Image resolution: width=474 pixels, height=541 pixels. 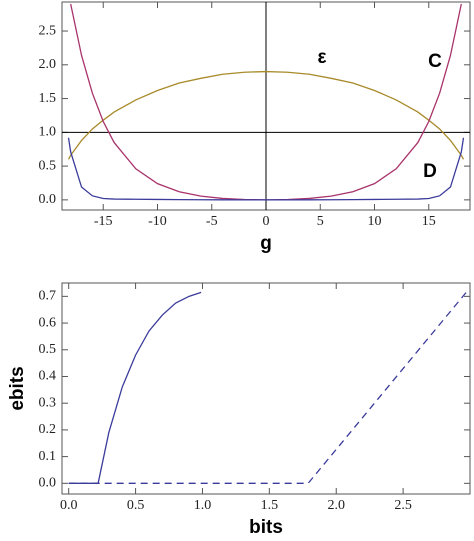 What do you see at coordinates (157, 221) in the screenshot?
I see `x-tick-label: -10` at bounding box center [157, 221].